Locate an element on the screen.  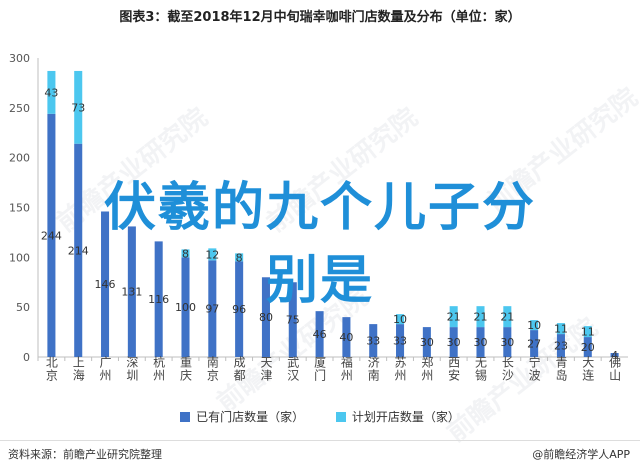
x-tick-label: 深圳 is located at coordinates (132, 369).